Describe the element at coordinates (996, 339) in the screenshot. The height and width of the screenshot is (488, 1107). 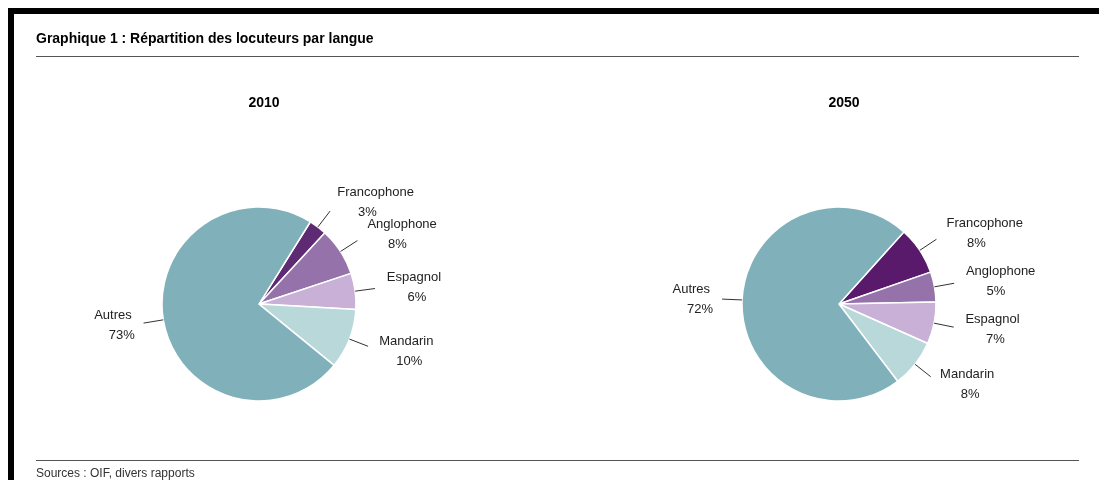
I see `data-label: 7%` at that location.